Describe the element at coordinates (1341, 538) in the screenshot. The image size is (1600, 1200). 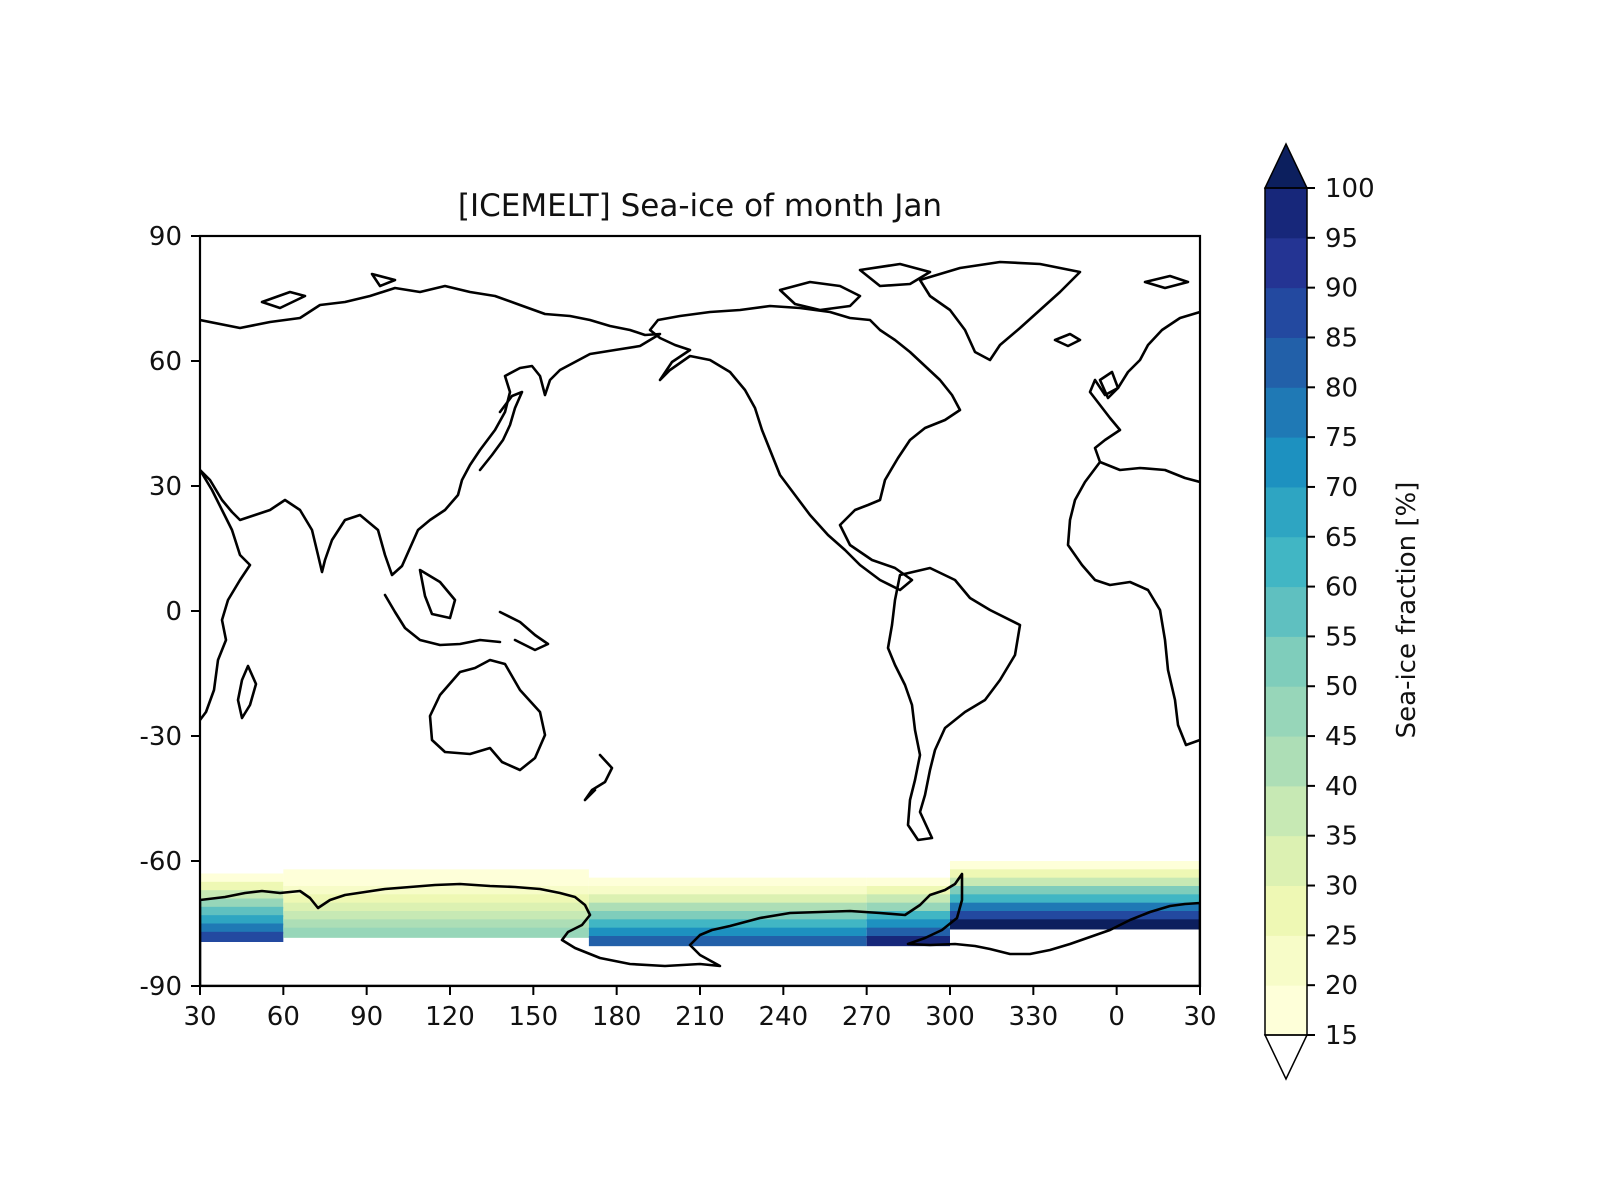
I see `colorbar-tick-label: 65` at that location.